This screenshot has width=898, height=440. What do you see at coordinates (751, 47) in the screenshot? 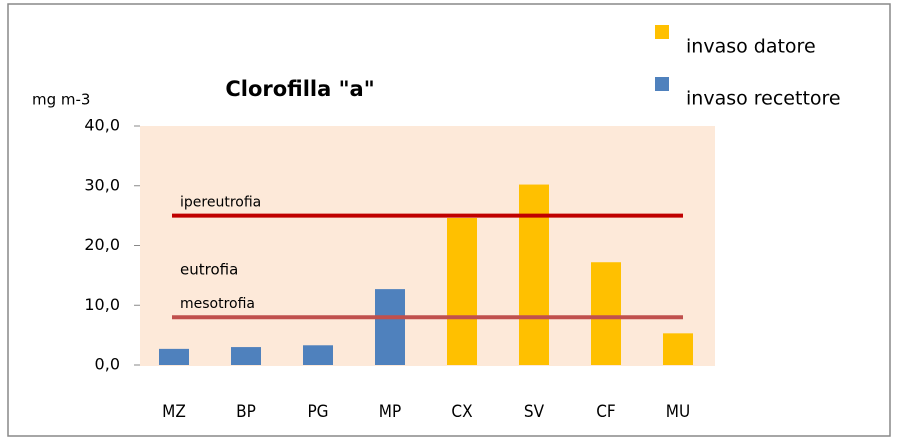
I see `legend-label: invaso datore` at bounding box center [751, 47].